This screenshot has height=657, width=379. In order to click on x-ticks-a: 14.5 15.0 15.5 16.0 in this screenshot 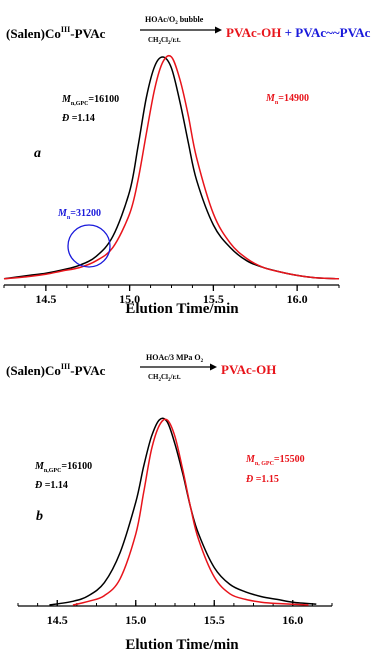, I will do `click(171, 295)`.